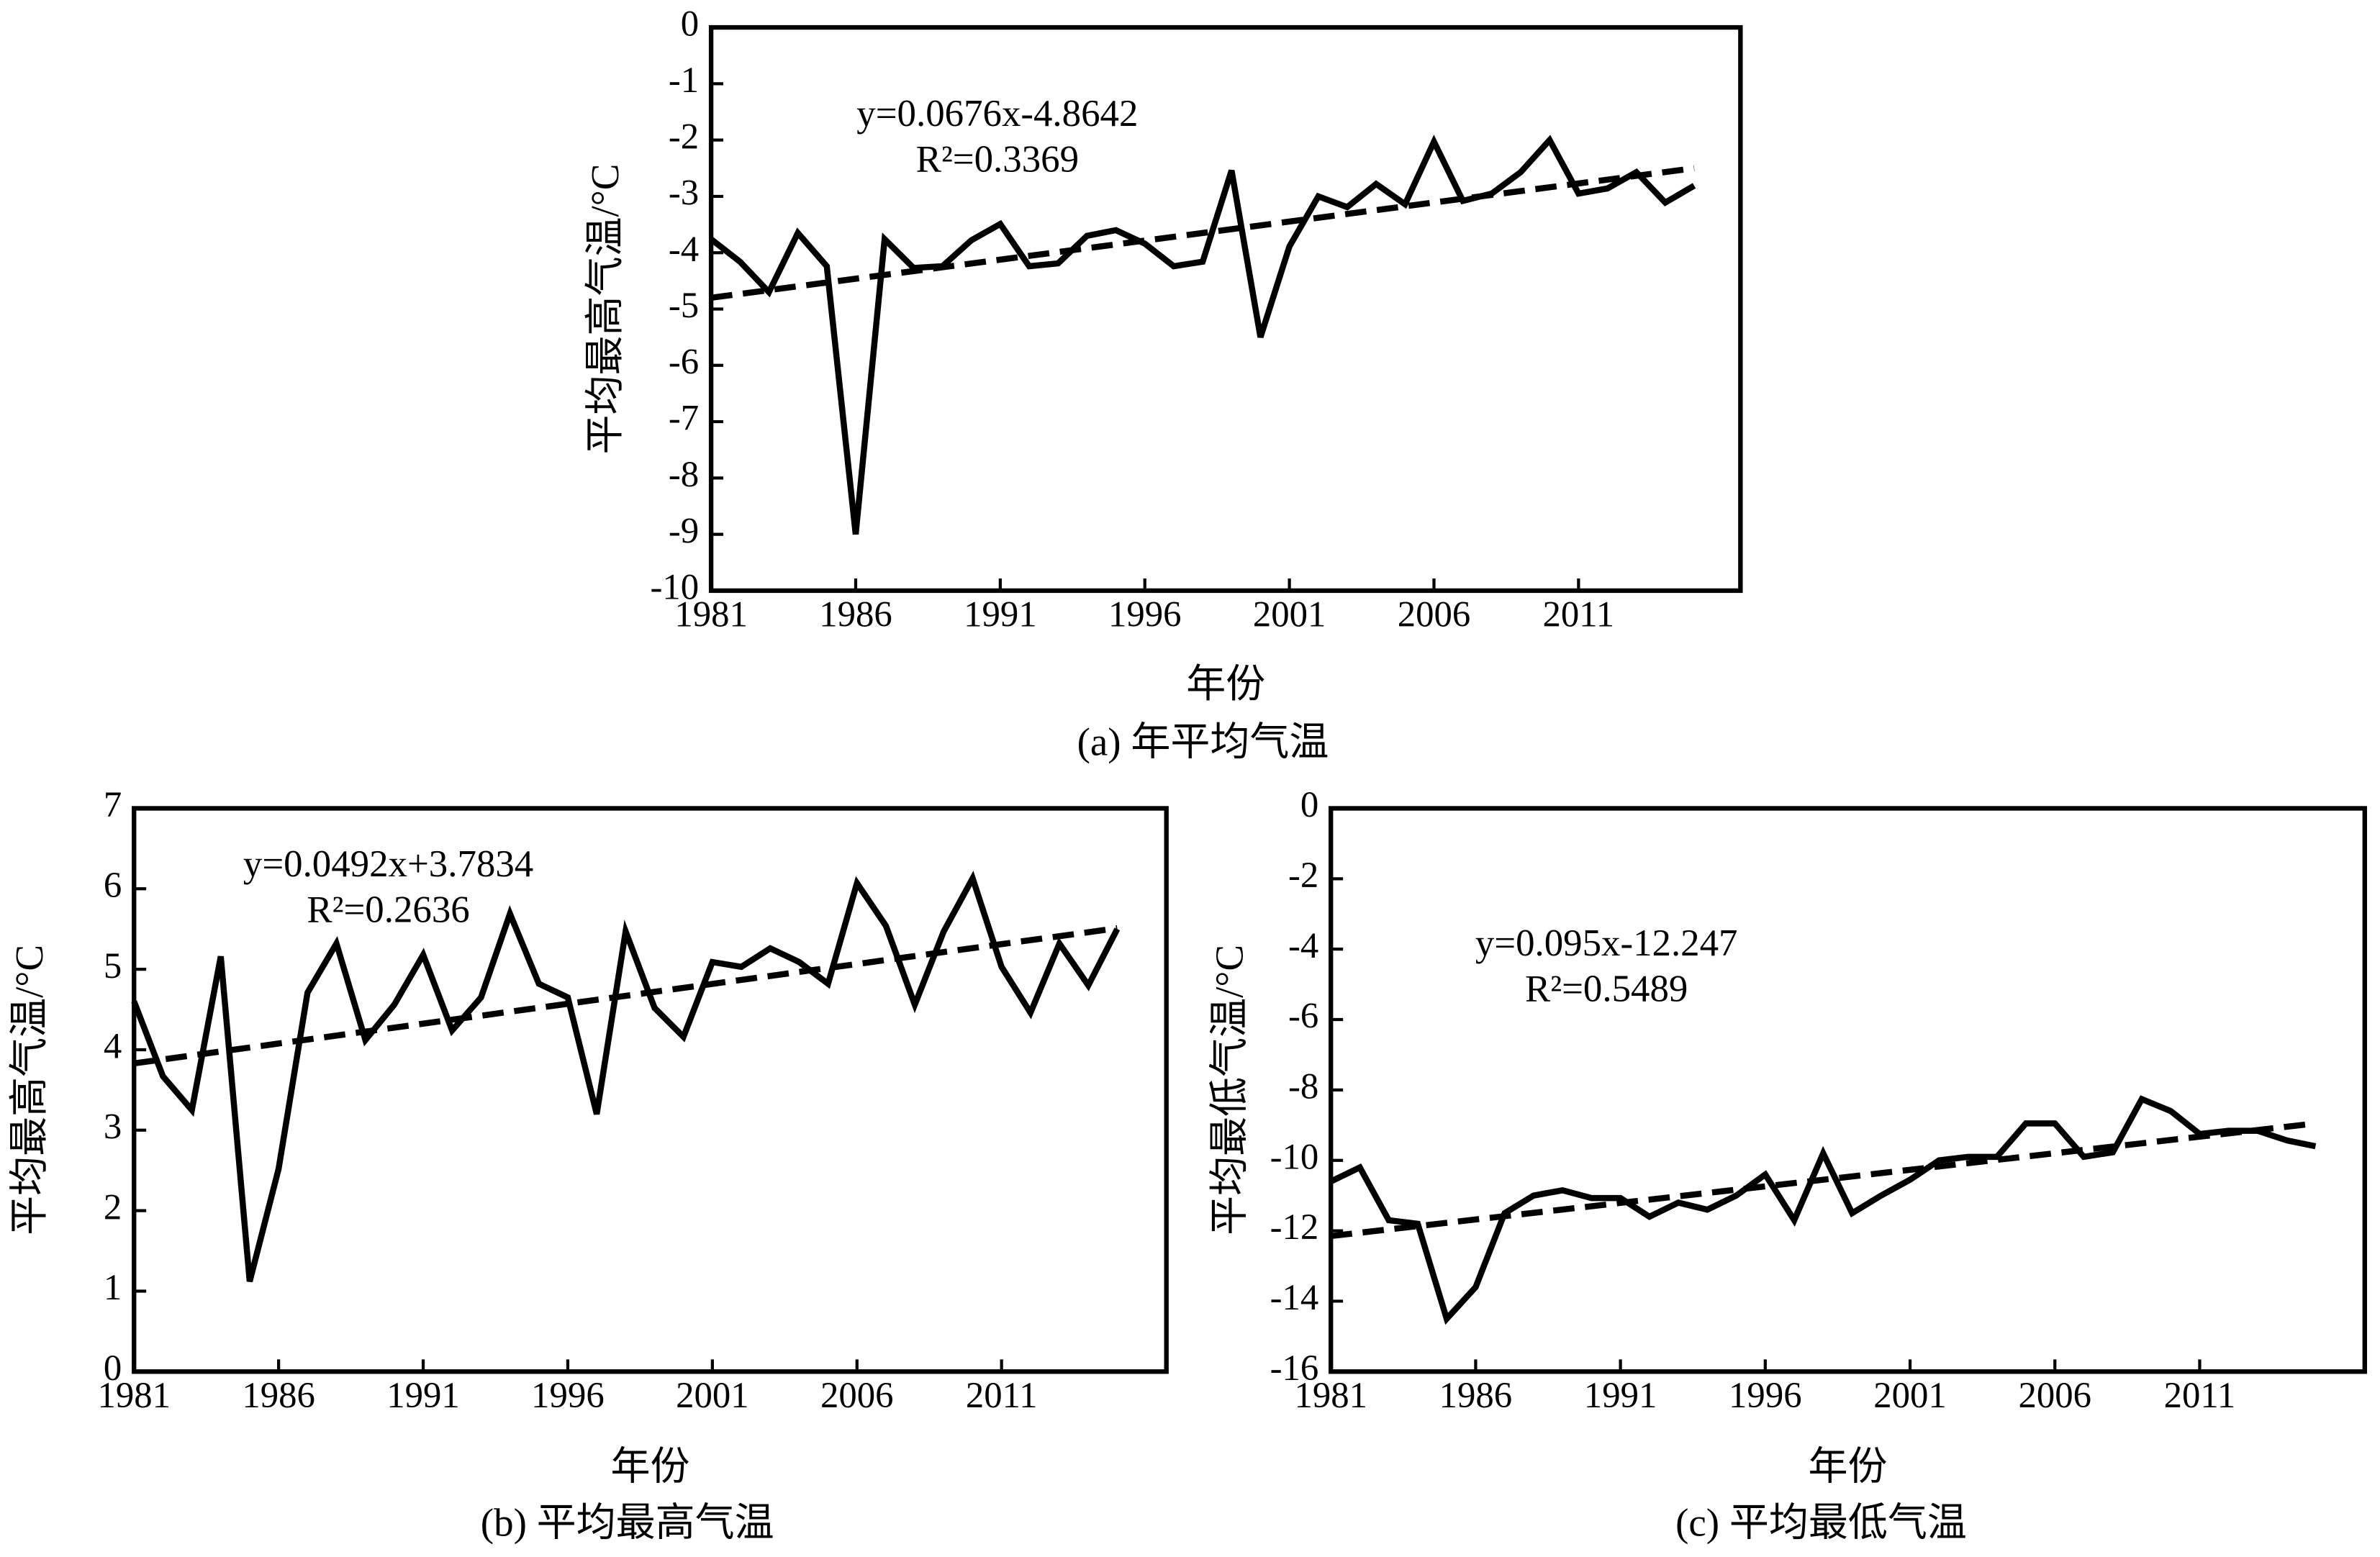 This screenshot has height=1557, width=2380. Describe the element at coordinates (1294, 1368) in the screenshot. I see `y-tick-label: -16` at that location.